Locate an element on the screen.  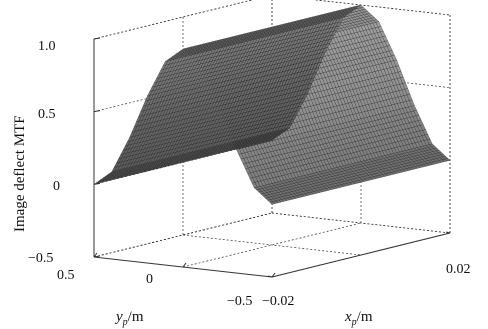
z-axis-label: Image deflect MTF is located at coordinates (20, 173).